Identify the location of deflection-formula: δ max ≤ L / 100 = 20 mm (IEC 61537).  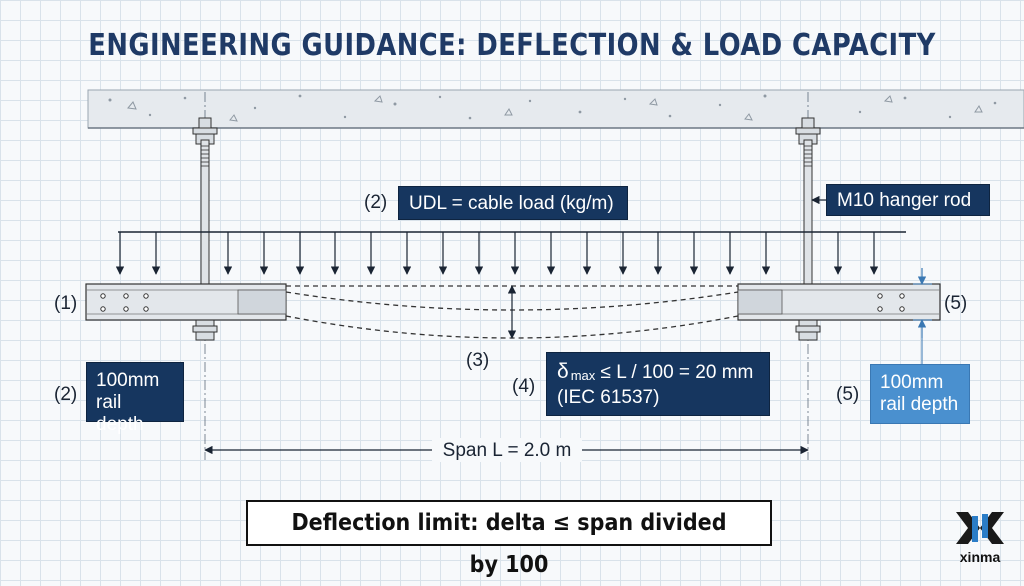
(658, 384).